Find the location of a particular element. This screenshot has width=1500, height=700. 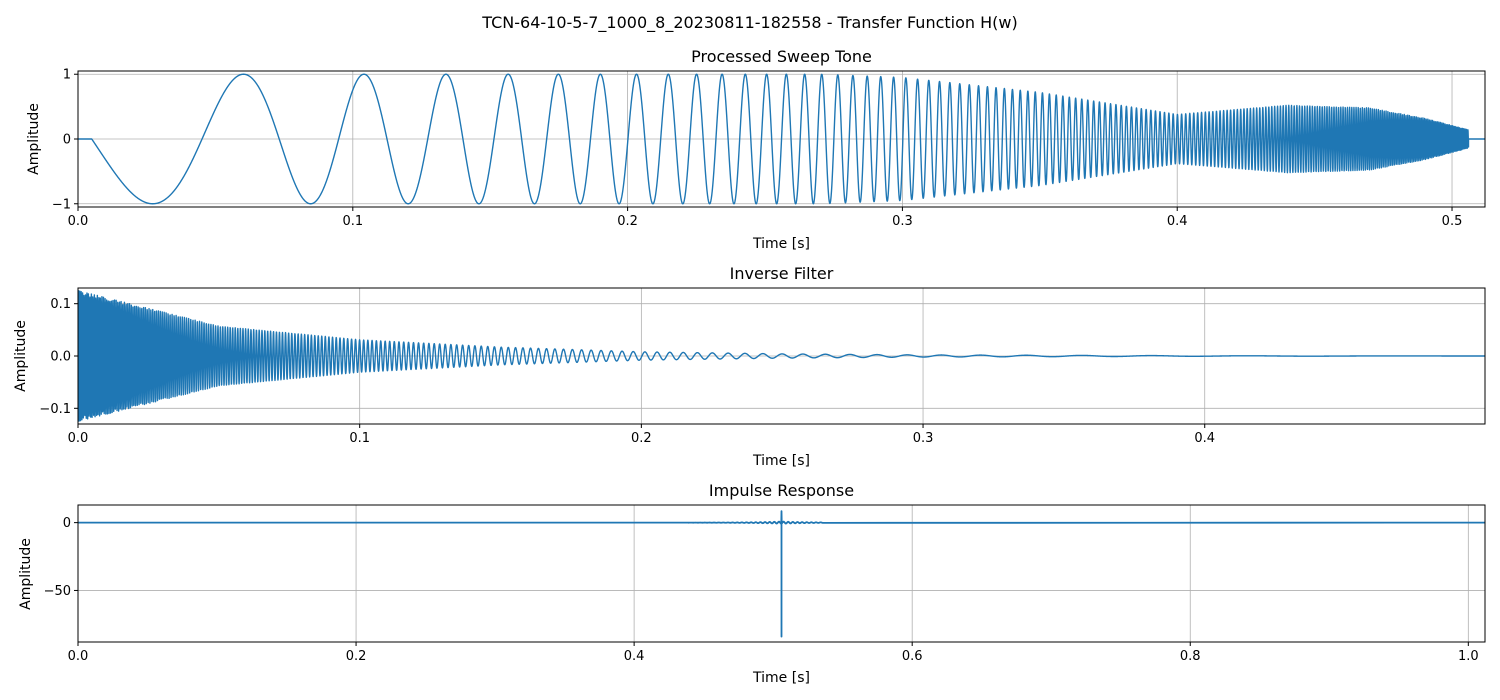

inverse-xtick-label: 0.0 is located at coordinates (78, 438).